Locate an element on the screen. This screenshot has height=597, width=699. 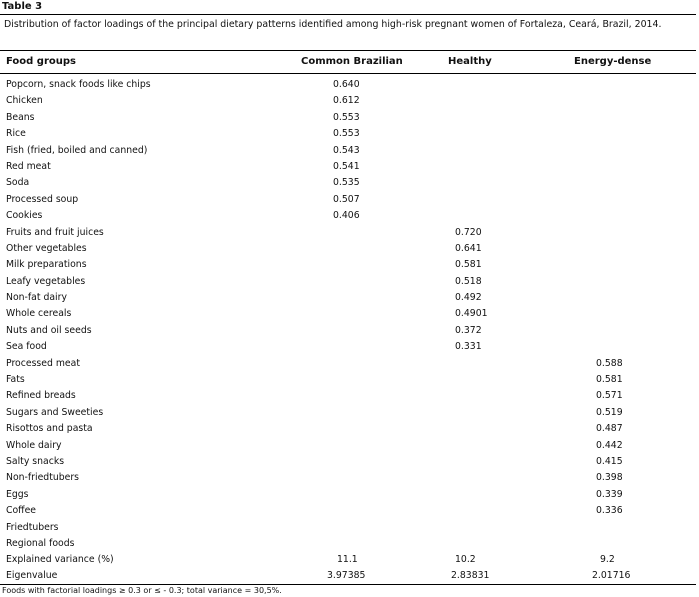
loading-healthy: 0.492 is located at coordinates (468, 298).